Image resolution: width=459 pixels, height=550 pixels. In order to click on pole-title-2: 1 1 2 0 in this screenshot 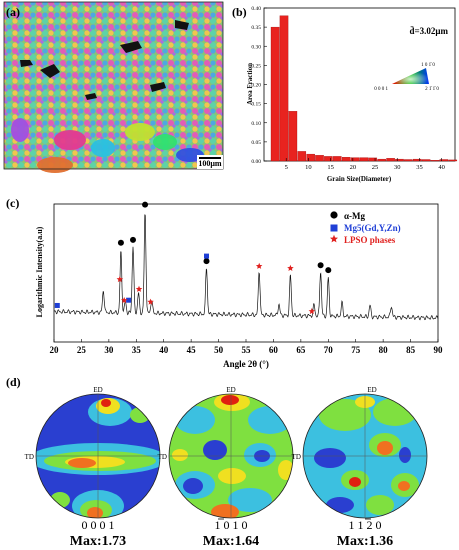, I will do `click(365, 525)`.